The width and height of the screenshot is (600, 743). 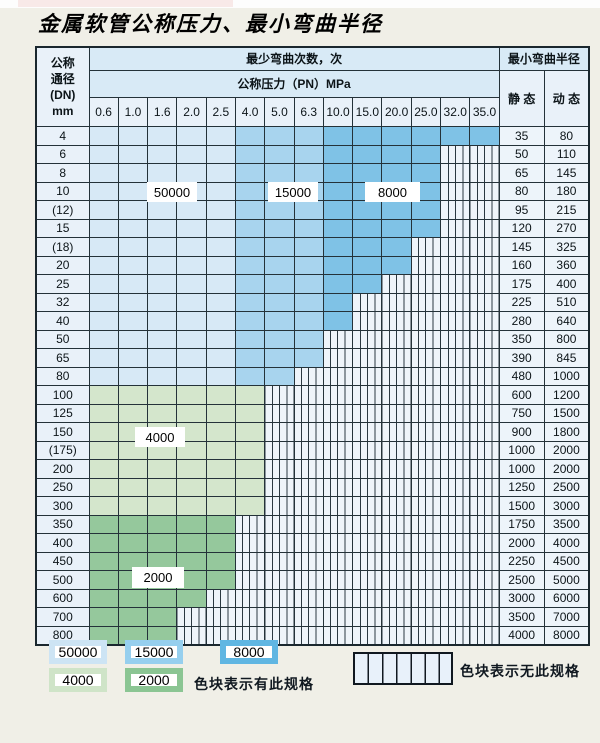 What do you see at coordinates (62, 506) in the screenshot?
I see `dn-cell: 300` at bounding box center [62, 506].